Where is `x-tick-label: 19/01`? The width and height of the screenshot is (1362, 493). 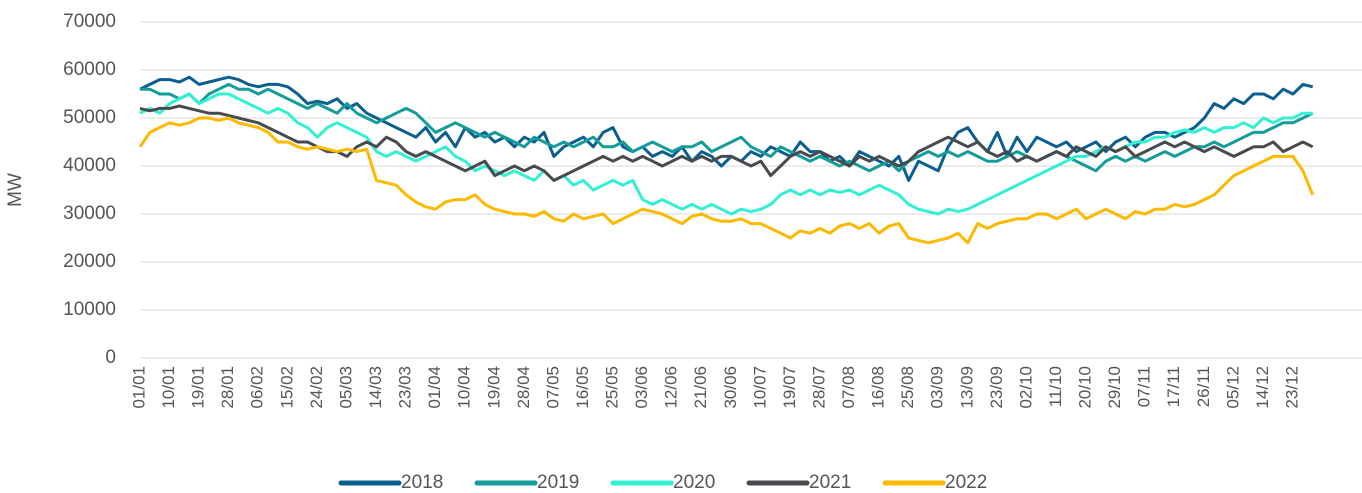
x-tick-label: 19/01 is located at coordinates (198, 387).